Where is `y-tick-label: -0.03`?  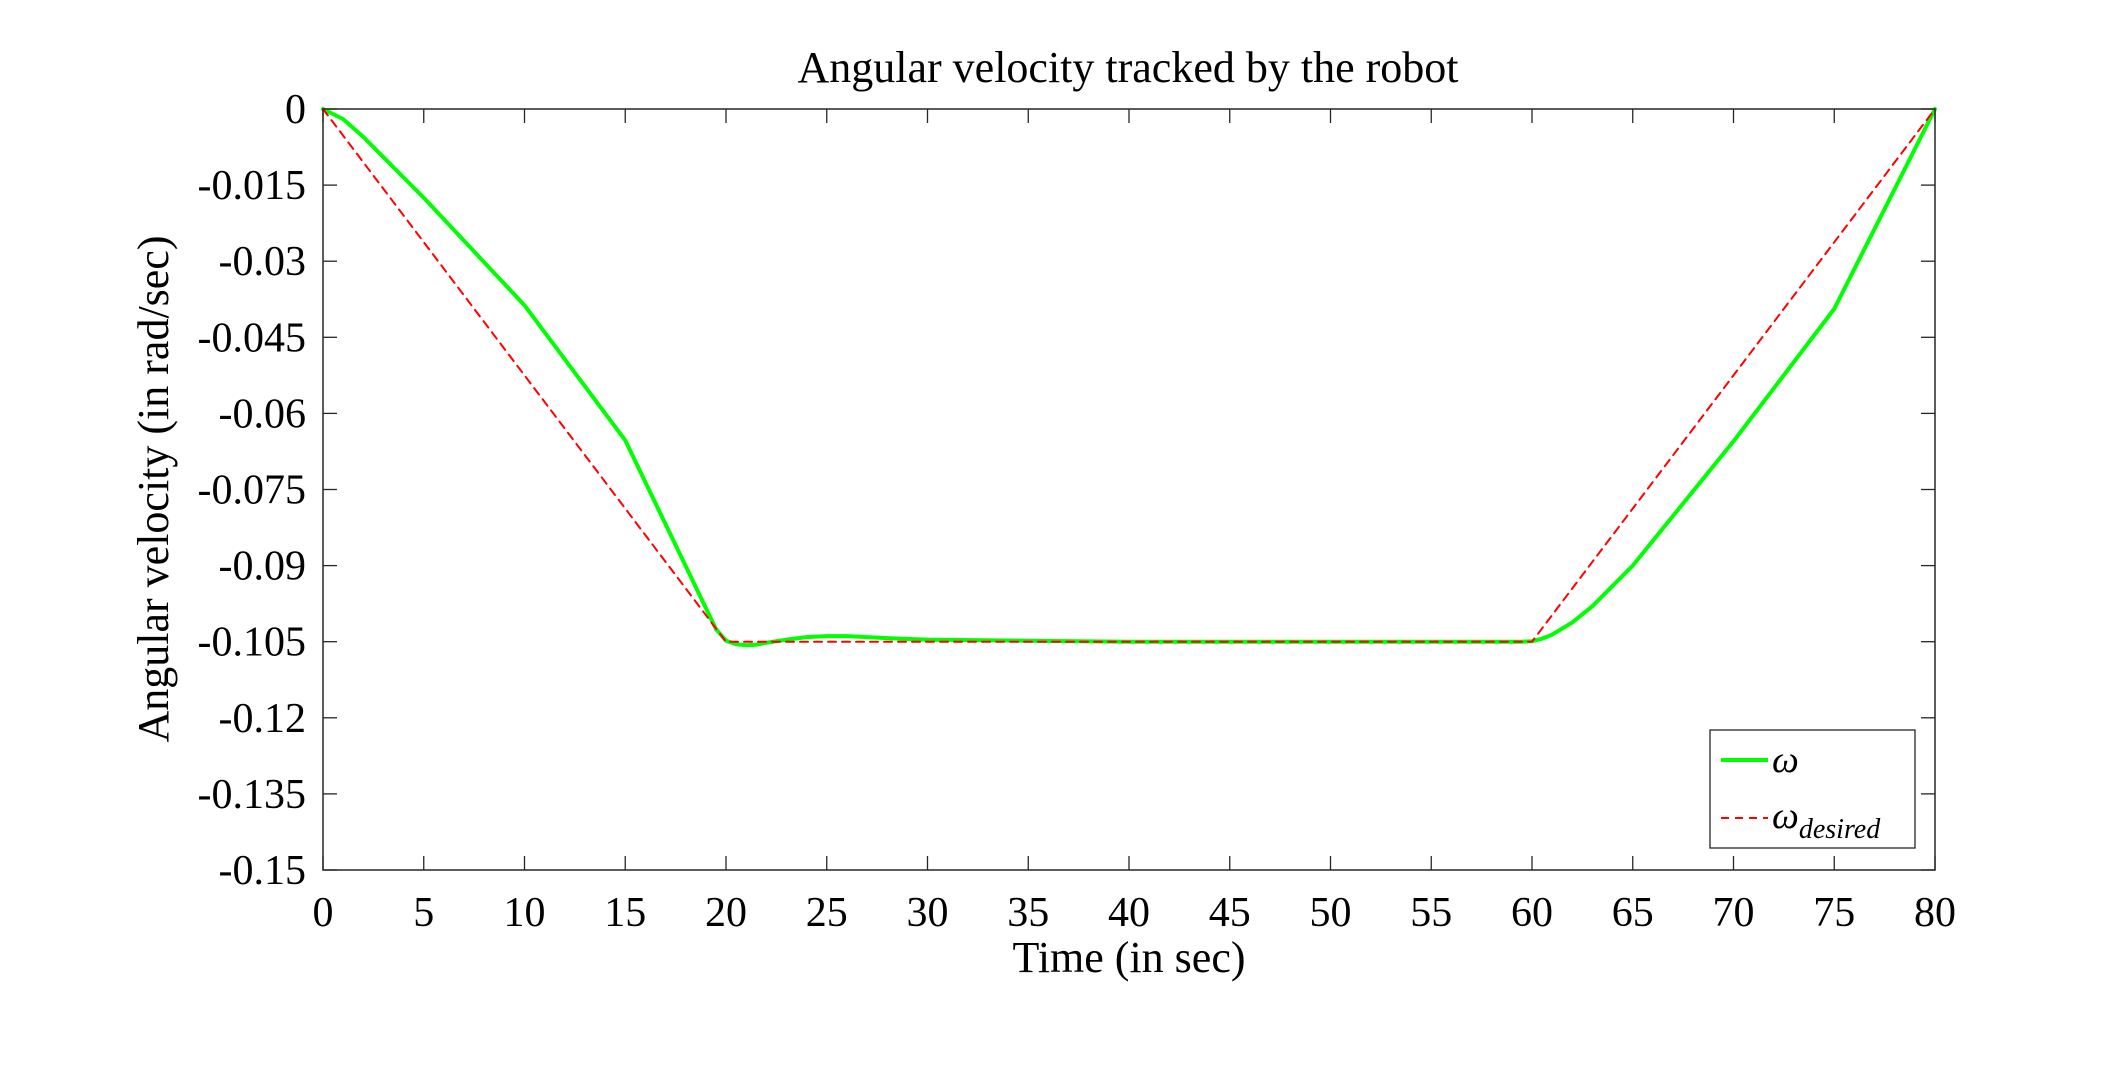
y-tick-label: -0.03 is located at coordinates (263, 262).